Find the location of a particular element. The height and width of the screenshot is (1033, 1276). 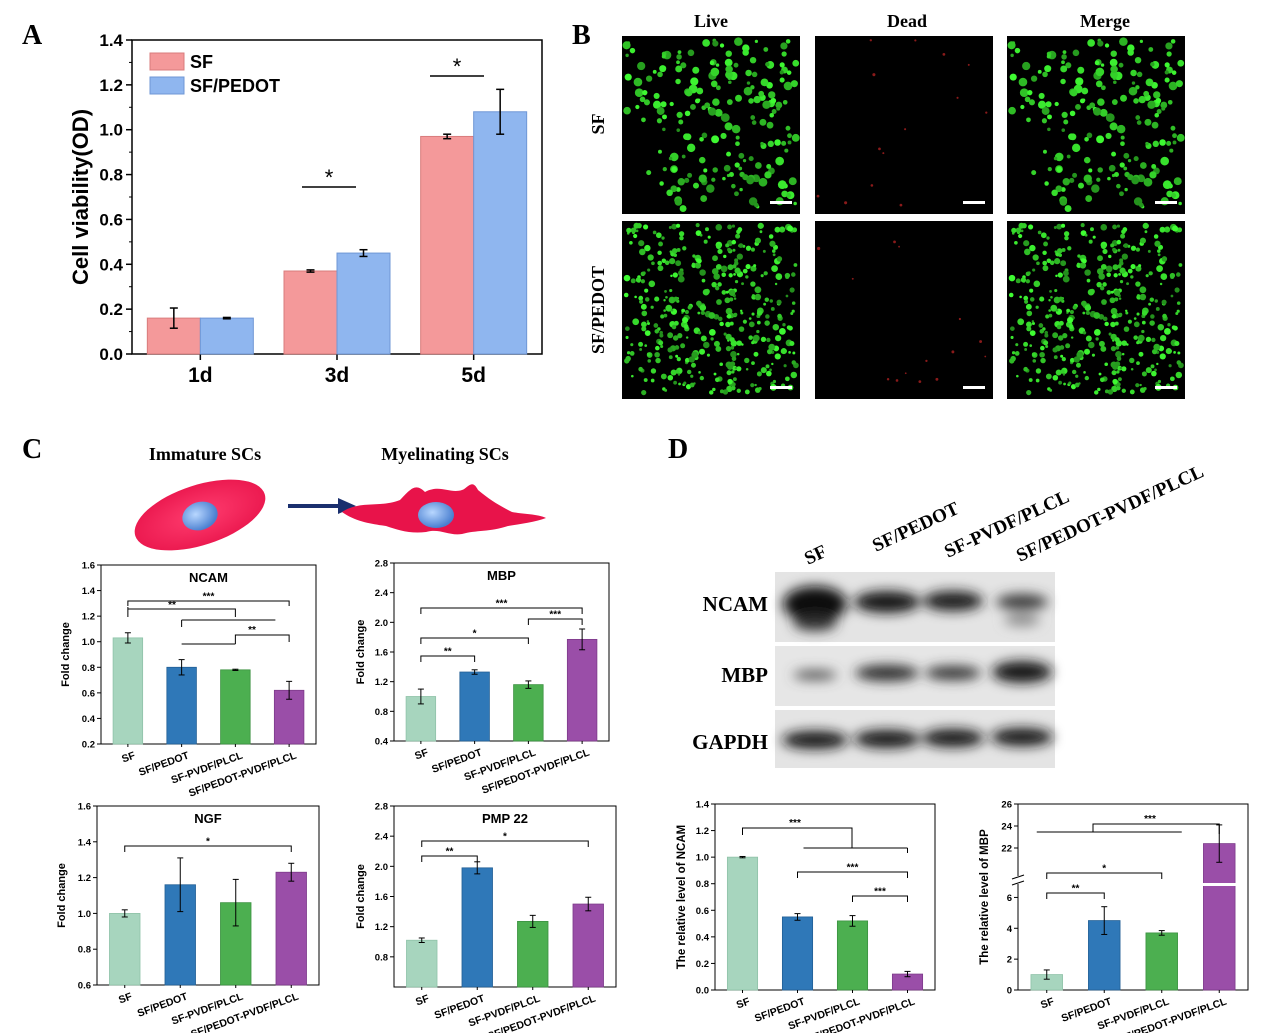

y-tick-label: 1.4 is located at coordinates (85, 842).